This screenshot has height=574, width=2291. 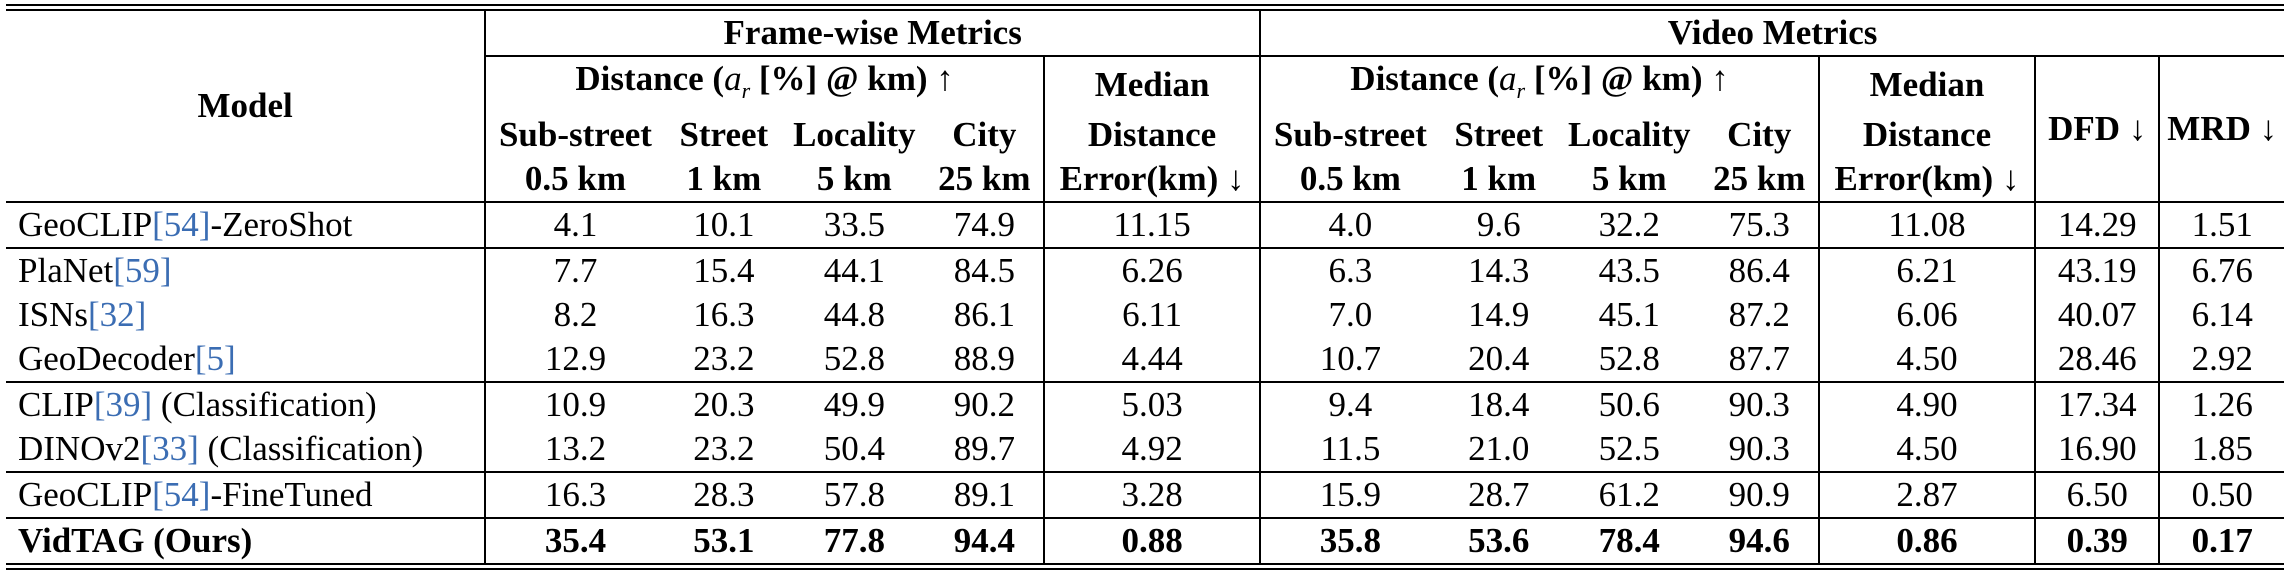 I want to click on metric-cell: 7.7, so click(x=575, y=270).